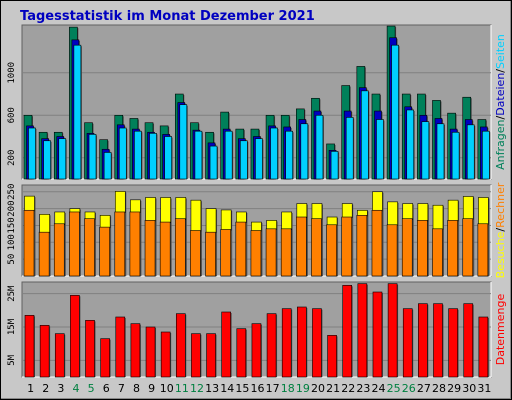 The height and width of the screenshot is (400, 512). I want to click on x-tick-label: 22, so click(348, 388).